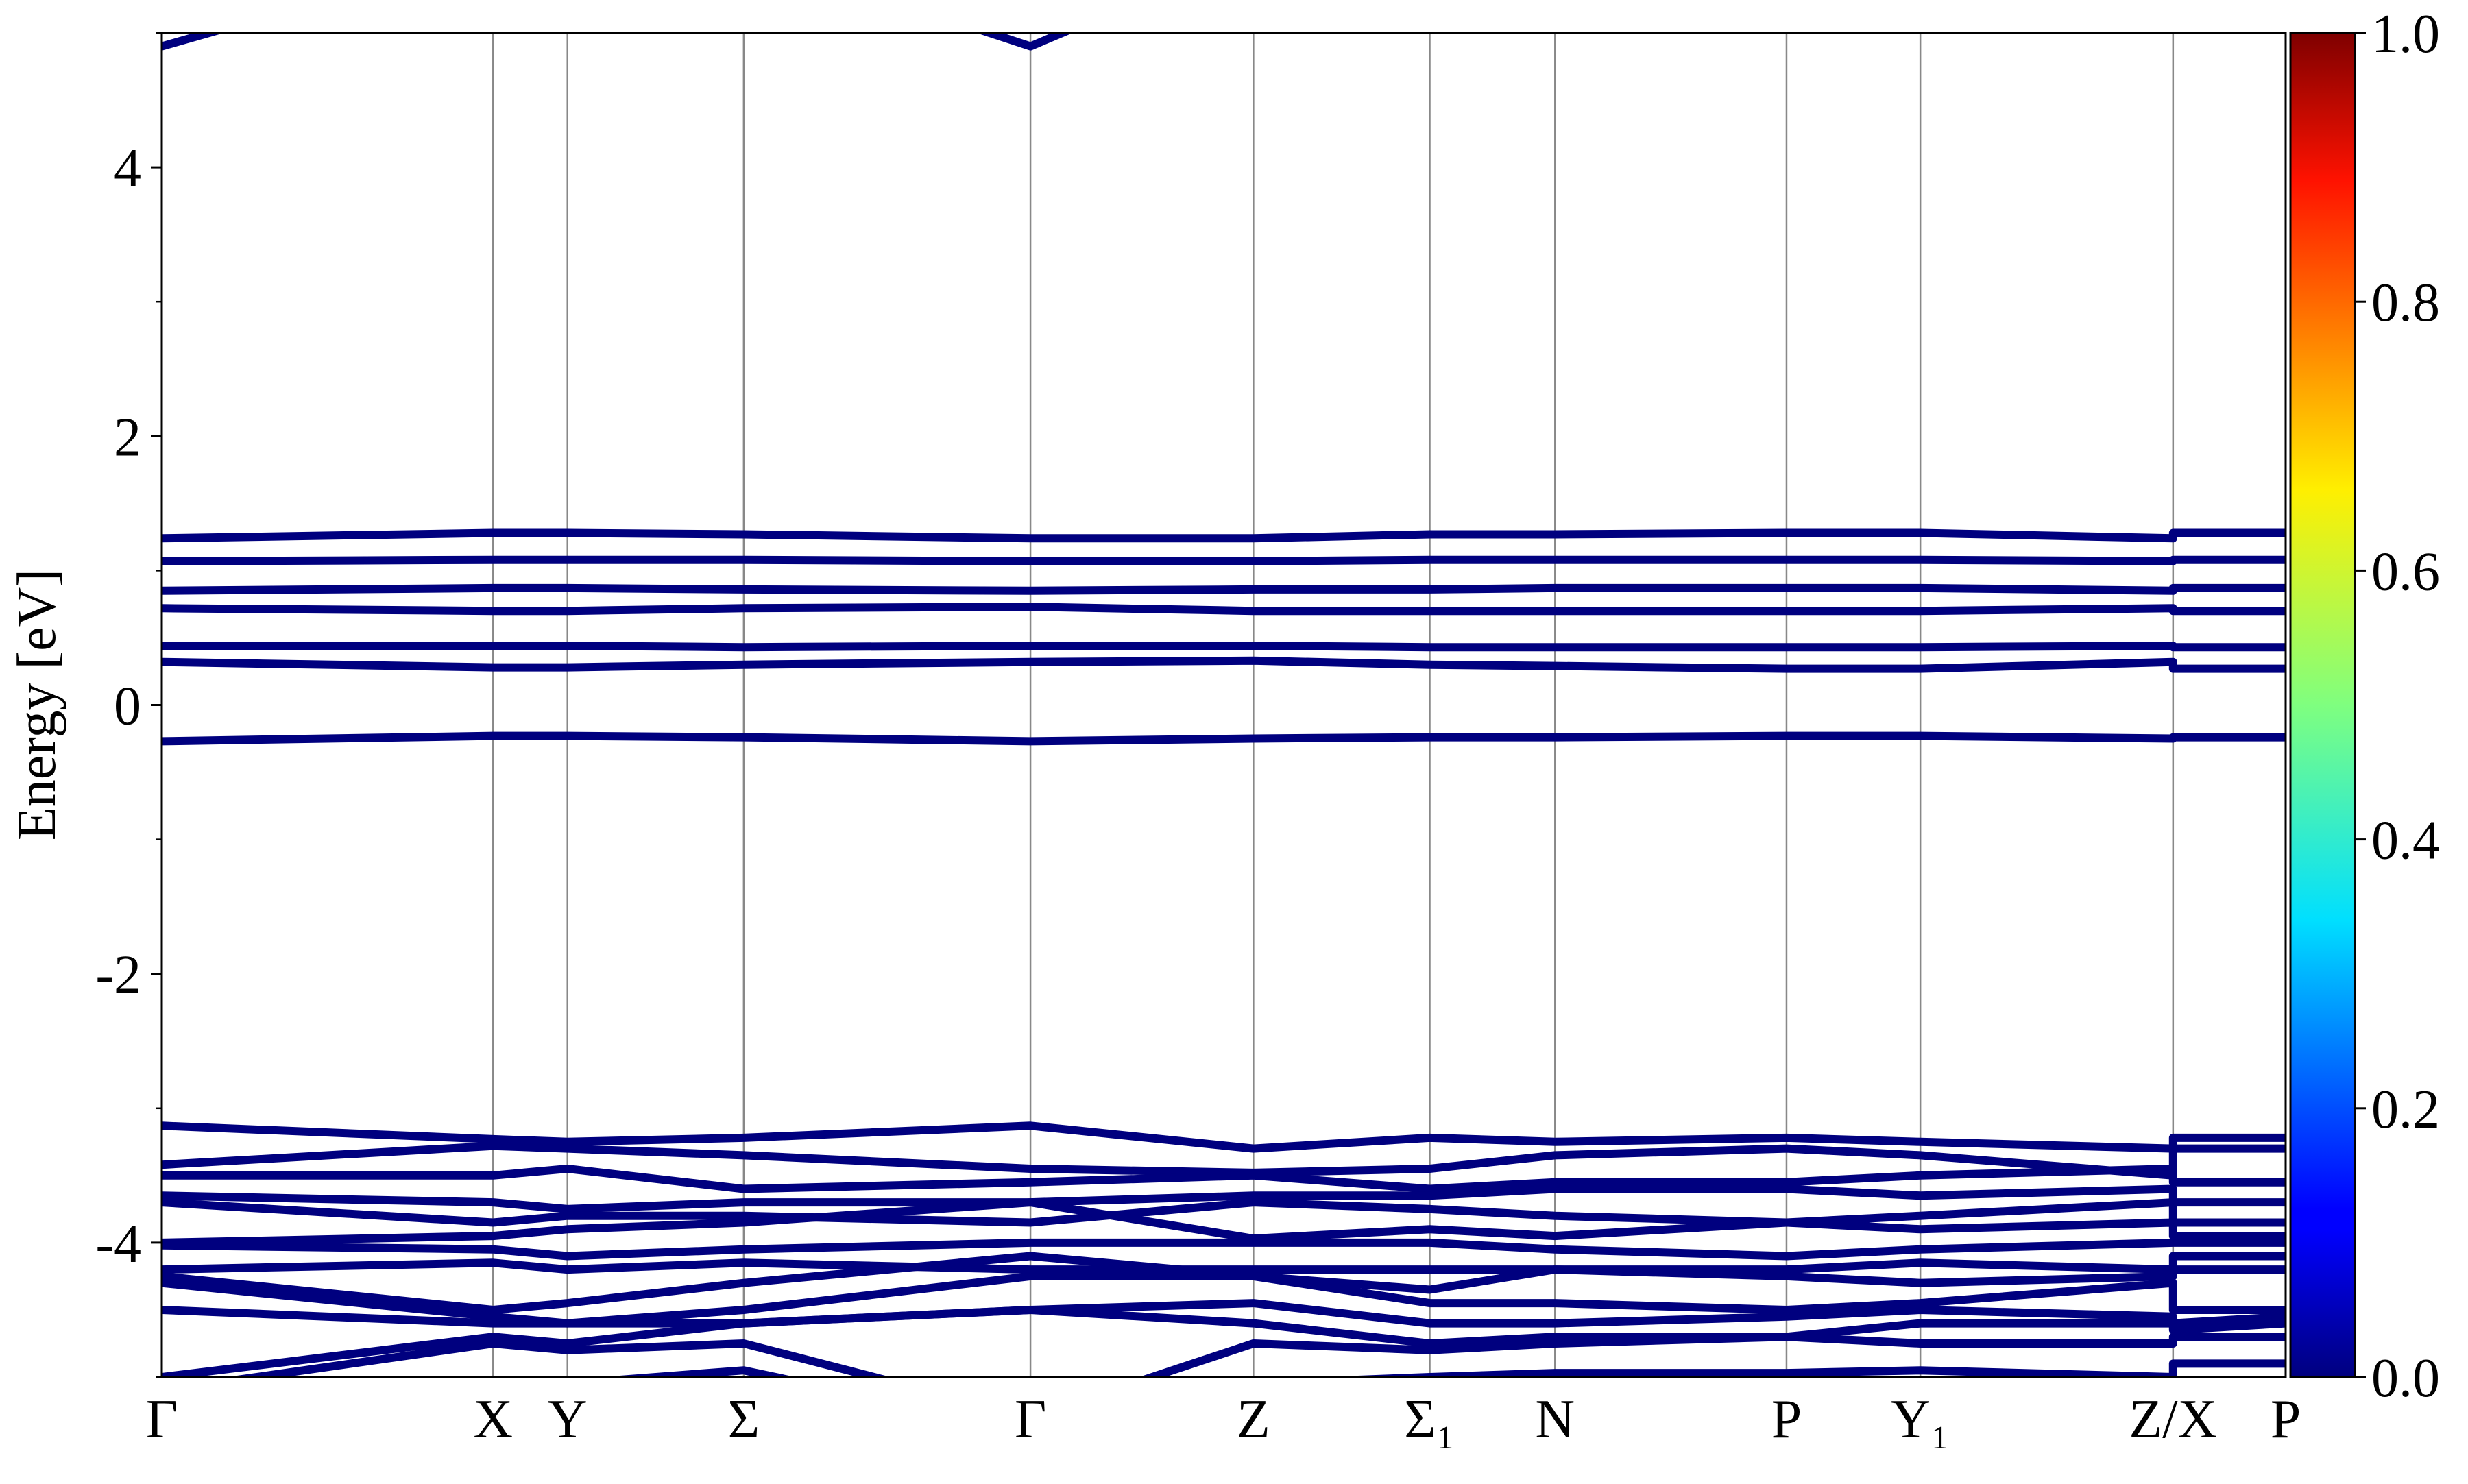 The width and height of the screenshot is (2468, 1484). Describe the element at coordinates (493, 1419) in the screenshot. I see `x-tick-label: X` at that location.